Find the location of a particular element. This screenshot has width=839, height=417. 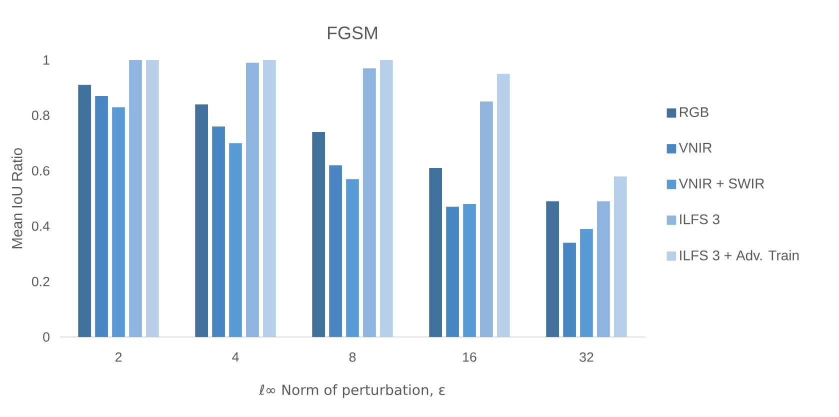

y-tick-label: 0.2 is located at coordinates (41, 281).